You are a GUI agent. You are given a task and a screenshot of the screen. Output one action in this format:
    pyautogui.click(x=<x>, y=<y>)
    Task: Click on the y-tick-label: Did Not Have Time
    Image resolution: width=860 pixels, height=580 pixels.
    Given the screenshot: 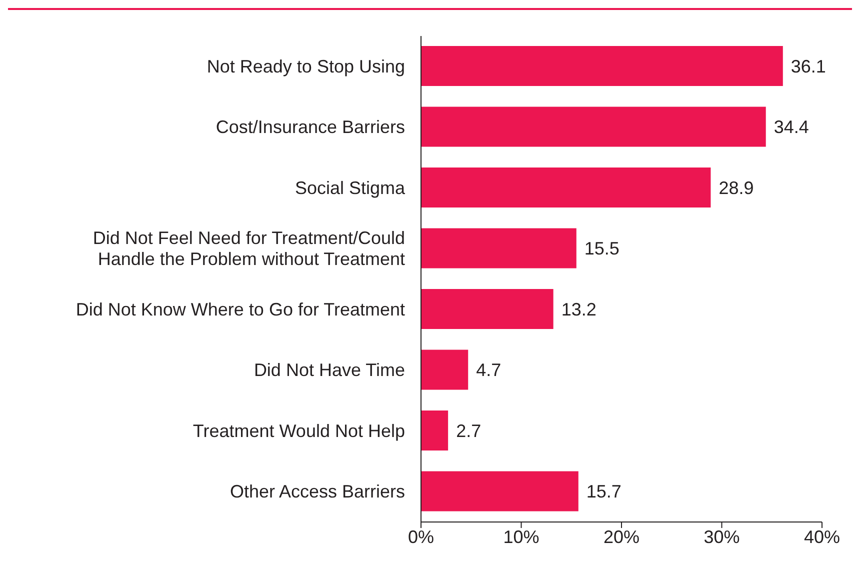 What is the action you would take?
    pyautogui.click(x=329, y=370)
    